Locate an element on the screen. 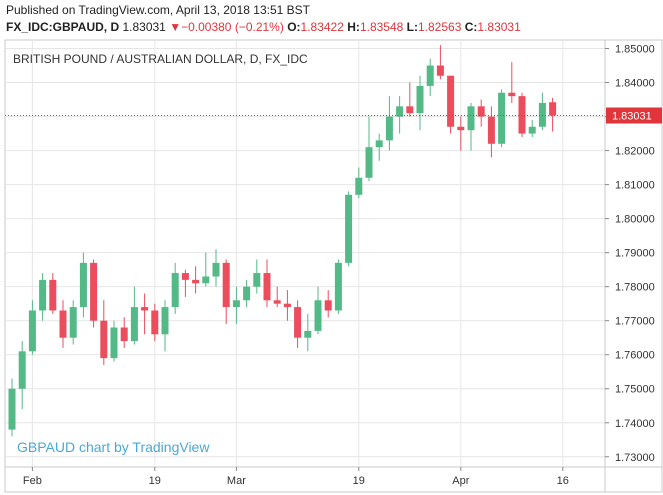 This screenshot has width=663, height=495. low-label: L: is located at coordinates (412, 27).